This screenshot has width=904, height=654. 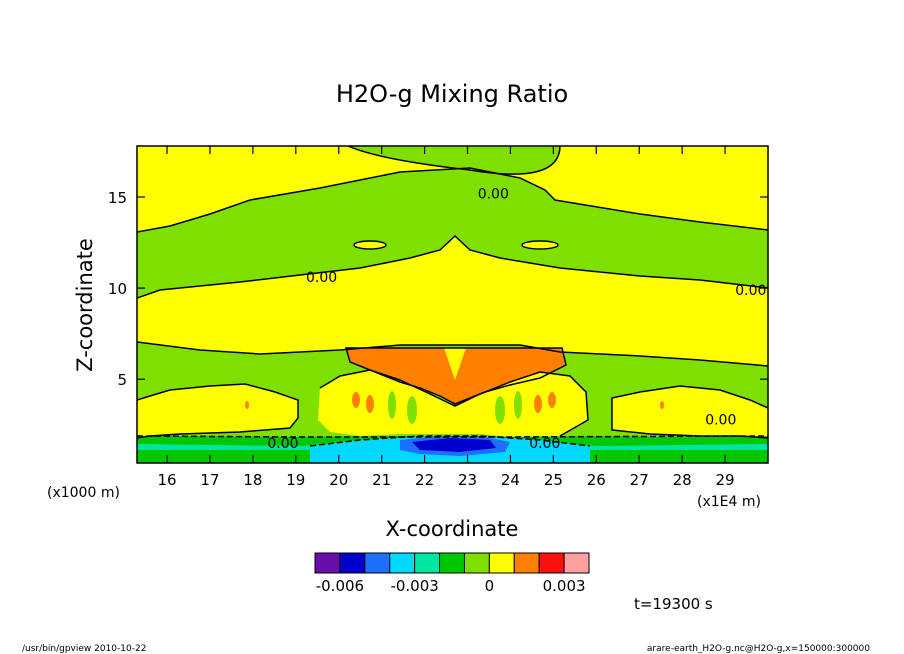 What do you see at coordinates (596, 480) in the screenshot?
I see `x-tick-label: 26` at bounding box center [596, 480].